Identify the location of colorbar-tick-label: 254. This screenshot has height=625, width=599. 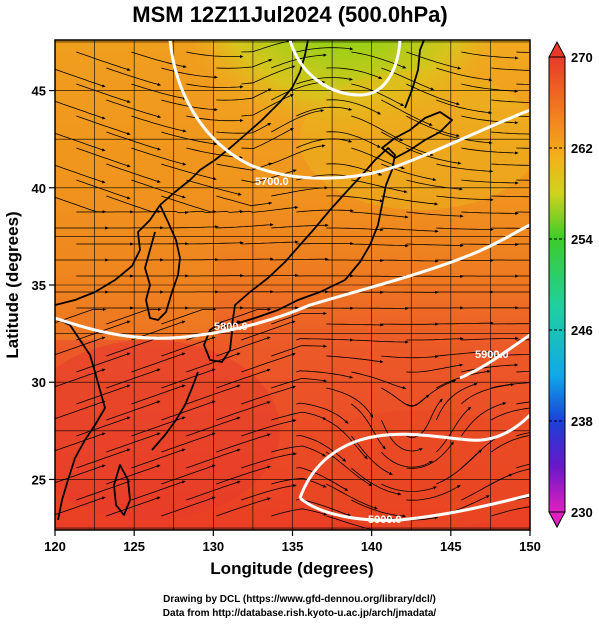
(582, 239).